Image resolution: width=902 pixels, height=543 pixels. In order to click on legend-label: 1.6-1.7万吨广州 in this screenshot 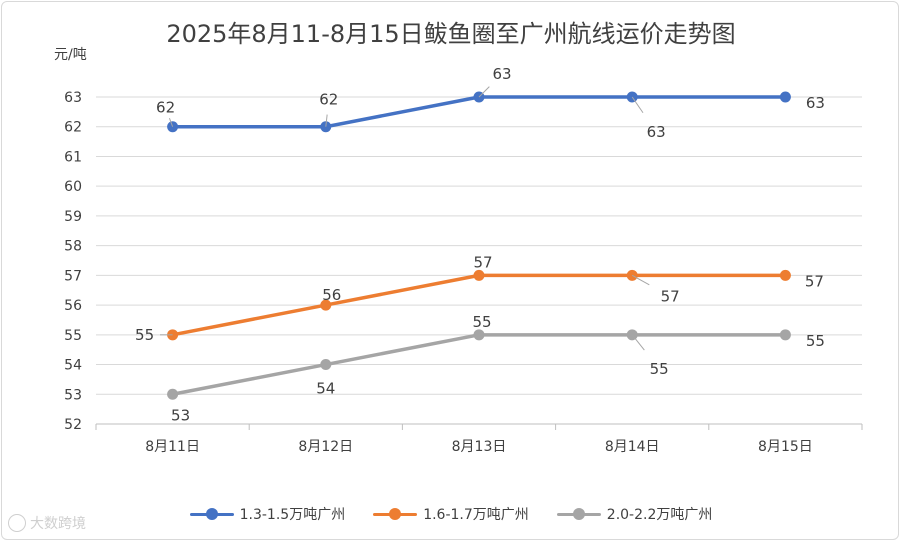, I will do `click(476, 515)`.